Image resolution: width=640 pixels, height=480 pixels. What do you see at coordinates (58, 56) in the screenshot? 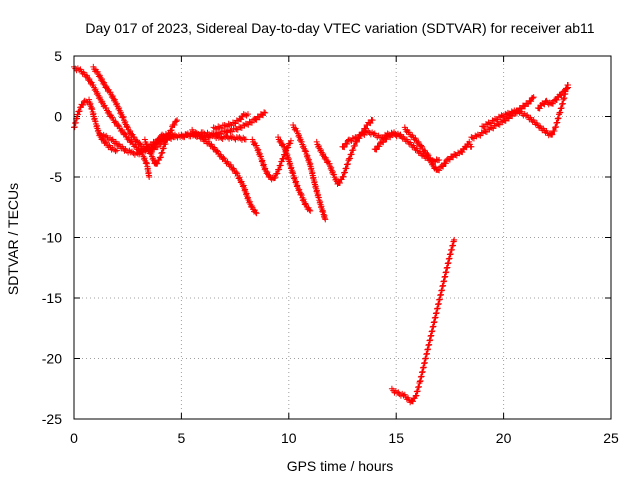
I see `y-tick-label: 5` at bounding box center [58, 56].